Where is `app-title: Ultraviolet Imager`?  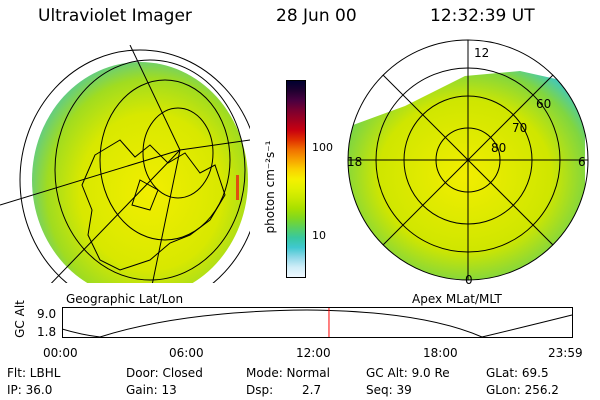 app-title: Ultraviolet Imager is located at coordinates (115, 16).